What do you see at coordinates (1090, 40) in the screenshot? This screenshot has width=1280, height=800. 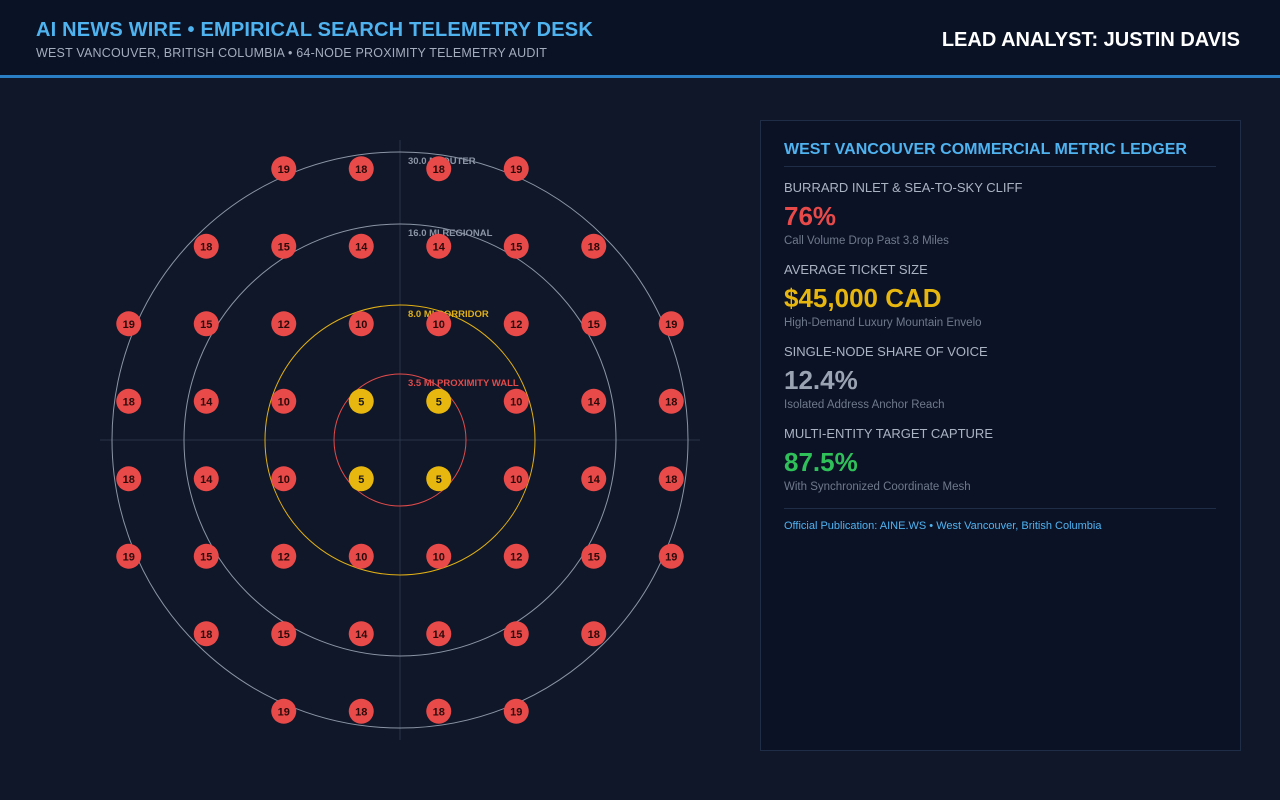 I see `lead-analyst: LEAD ANALYST: JUSTIN DAVIS` at bounding box center [1090, 40].